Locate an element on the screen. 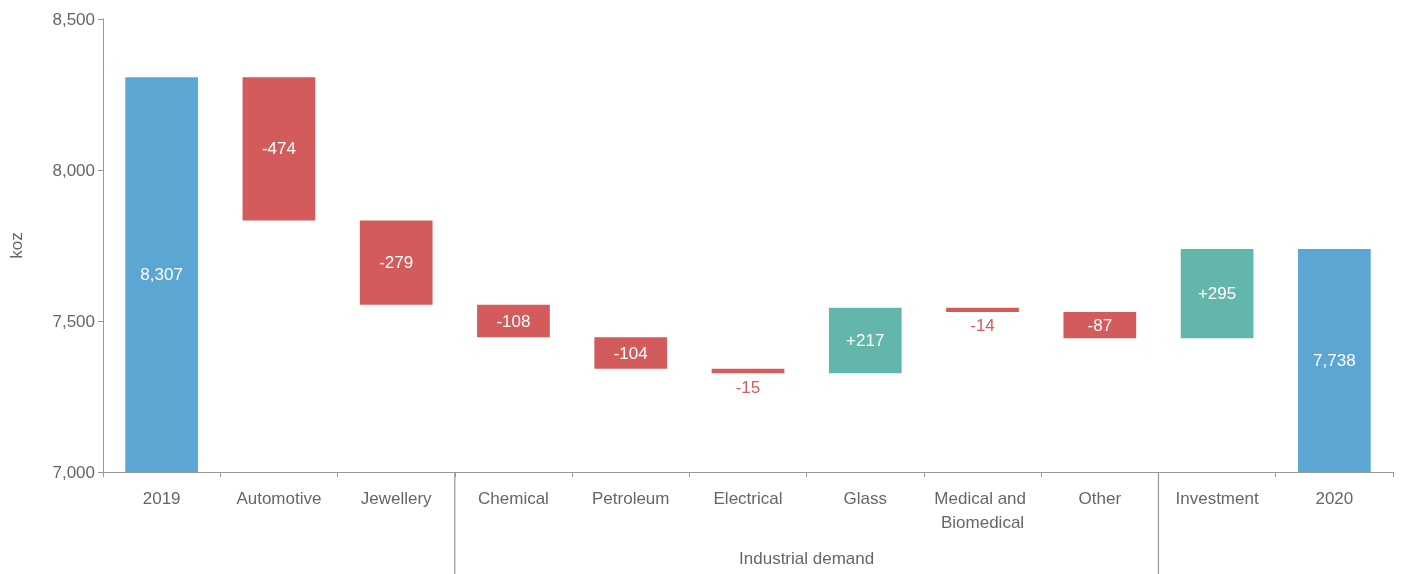 The image size is (1401, 574). data-label: -87 is located at coordinates (1100, 325).